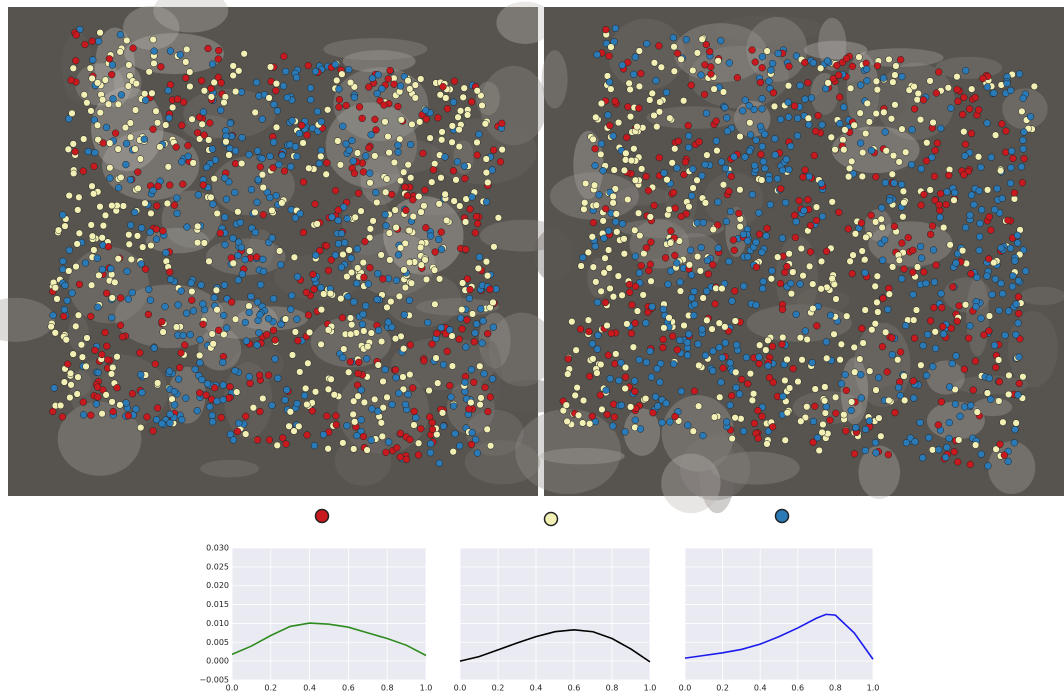 The width and height of the screenshot is (1064, 693). Describe the element at coordinates (329, 639) in the screenshot. I see `mean-line` at that location.